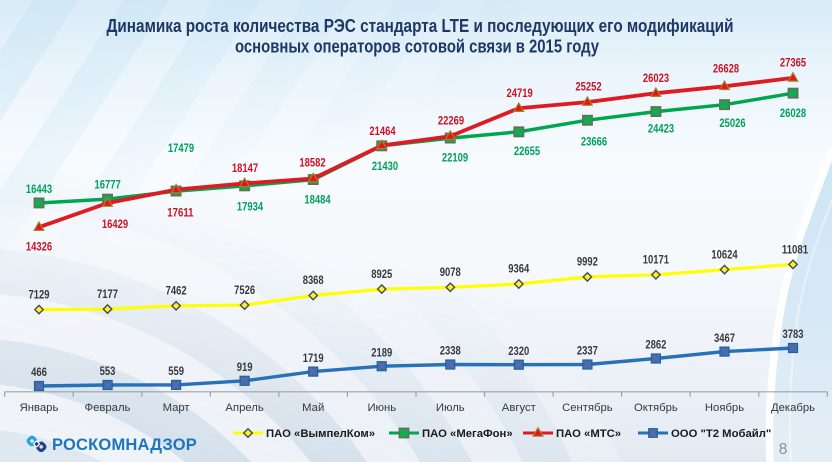 The height and width of the screenshot is (462, 832). What do you see at coordinates (39, 247) in the screenshot?
I see `svg-text: 14326` at bounding box center [39, 247].